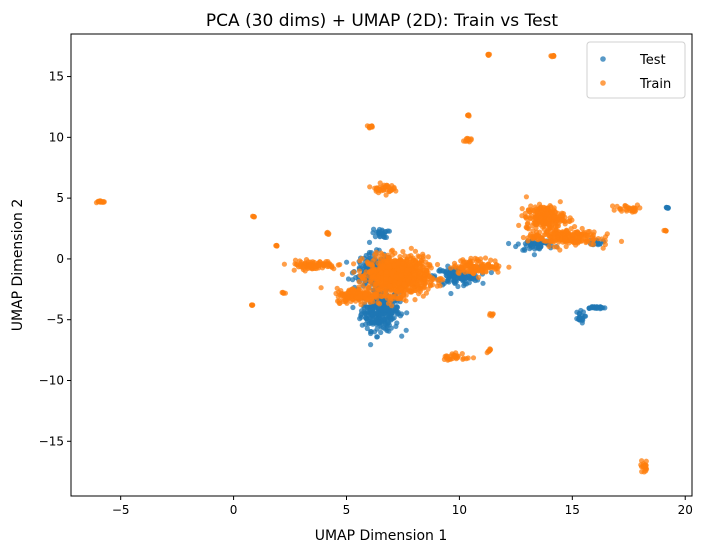 This screenshot has width=701, height=551. I want to click on x-tick-label: 5, so click(347, 510).